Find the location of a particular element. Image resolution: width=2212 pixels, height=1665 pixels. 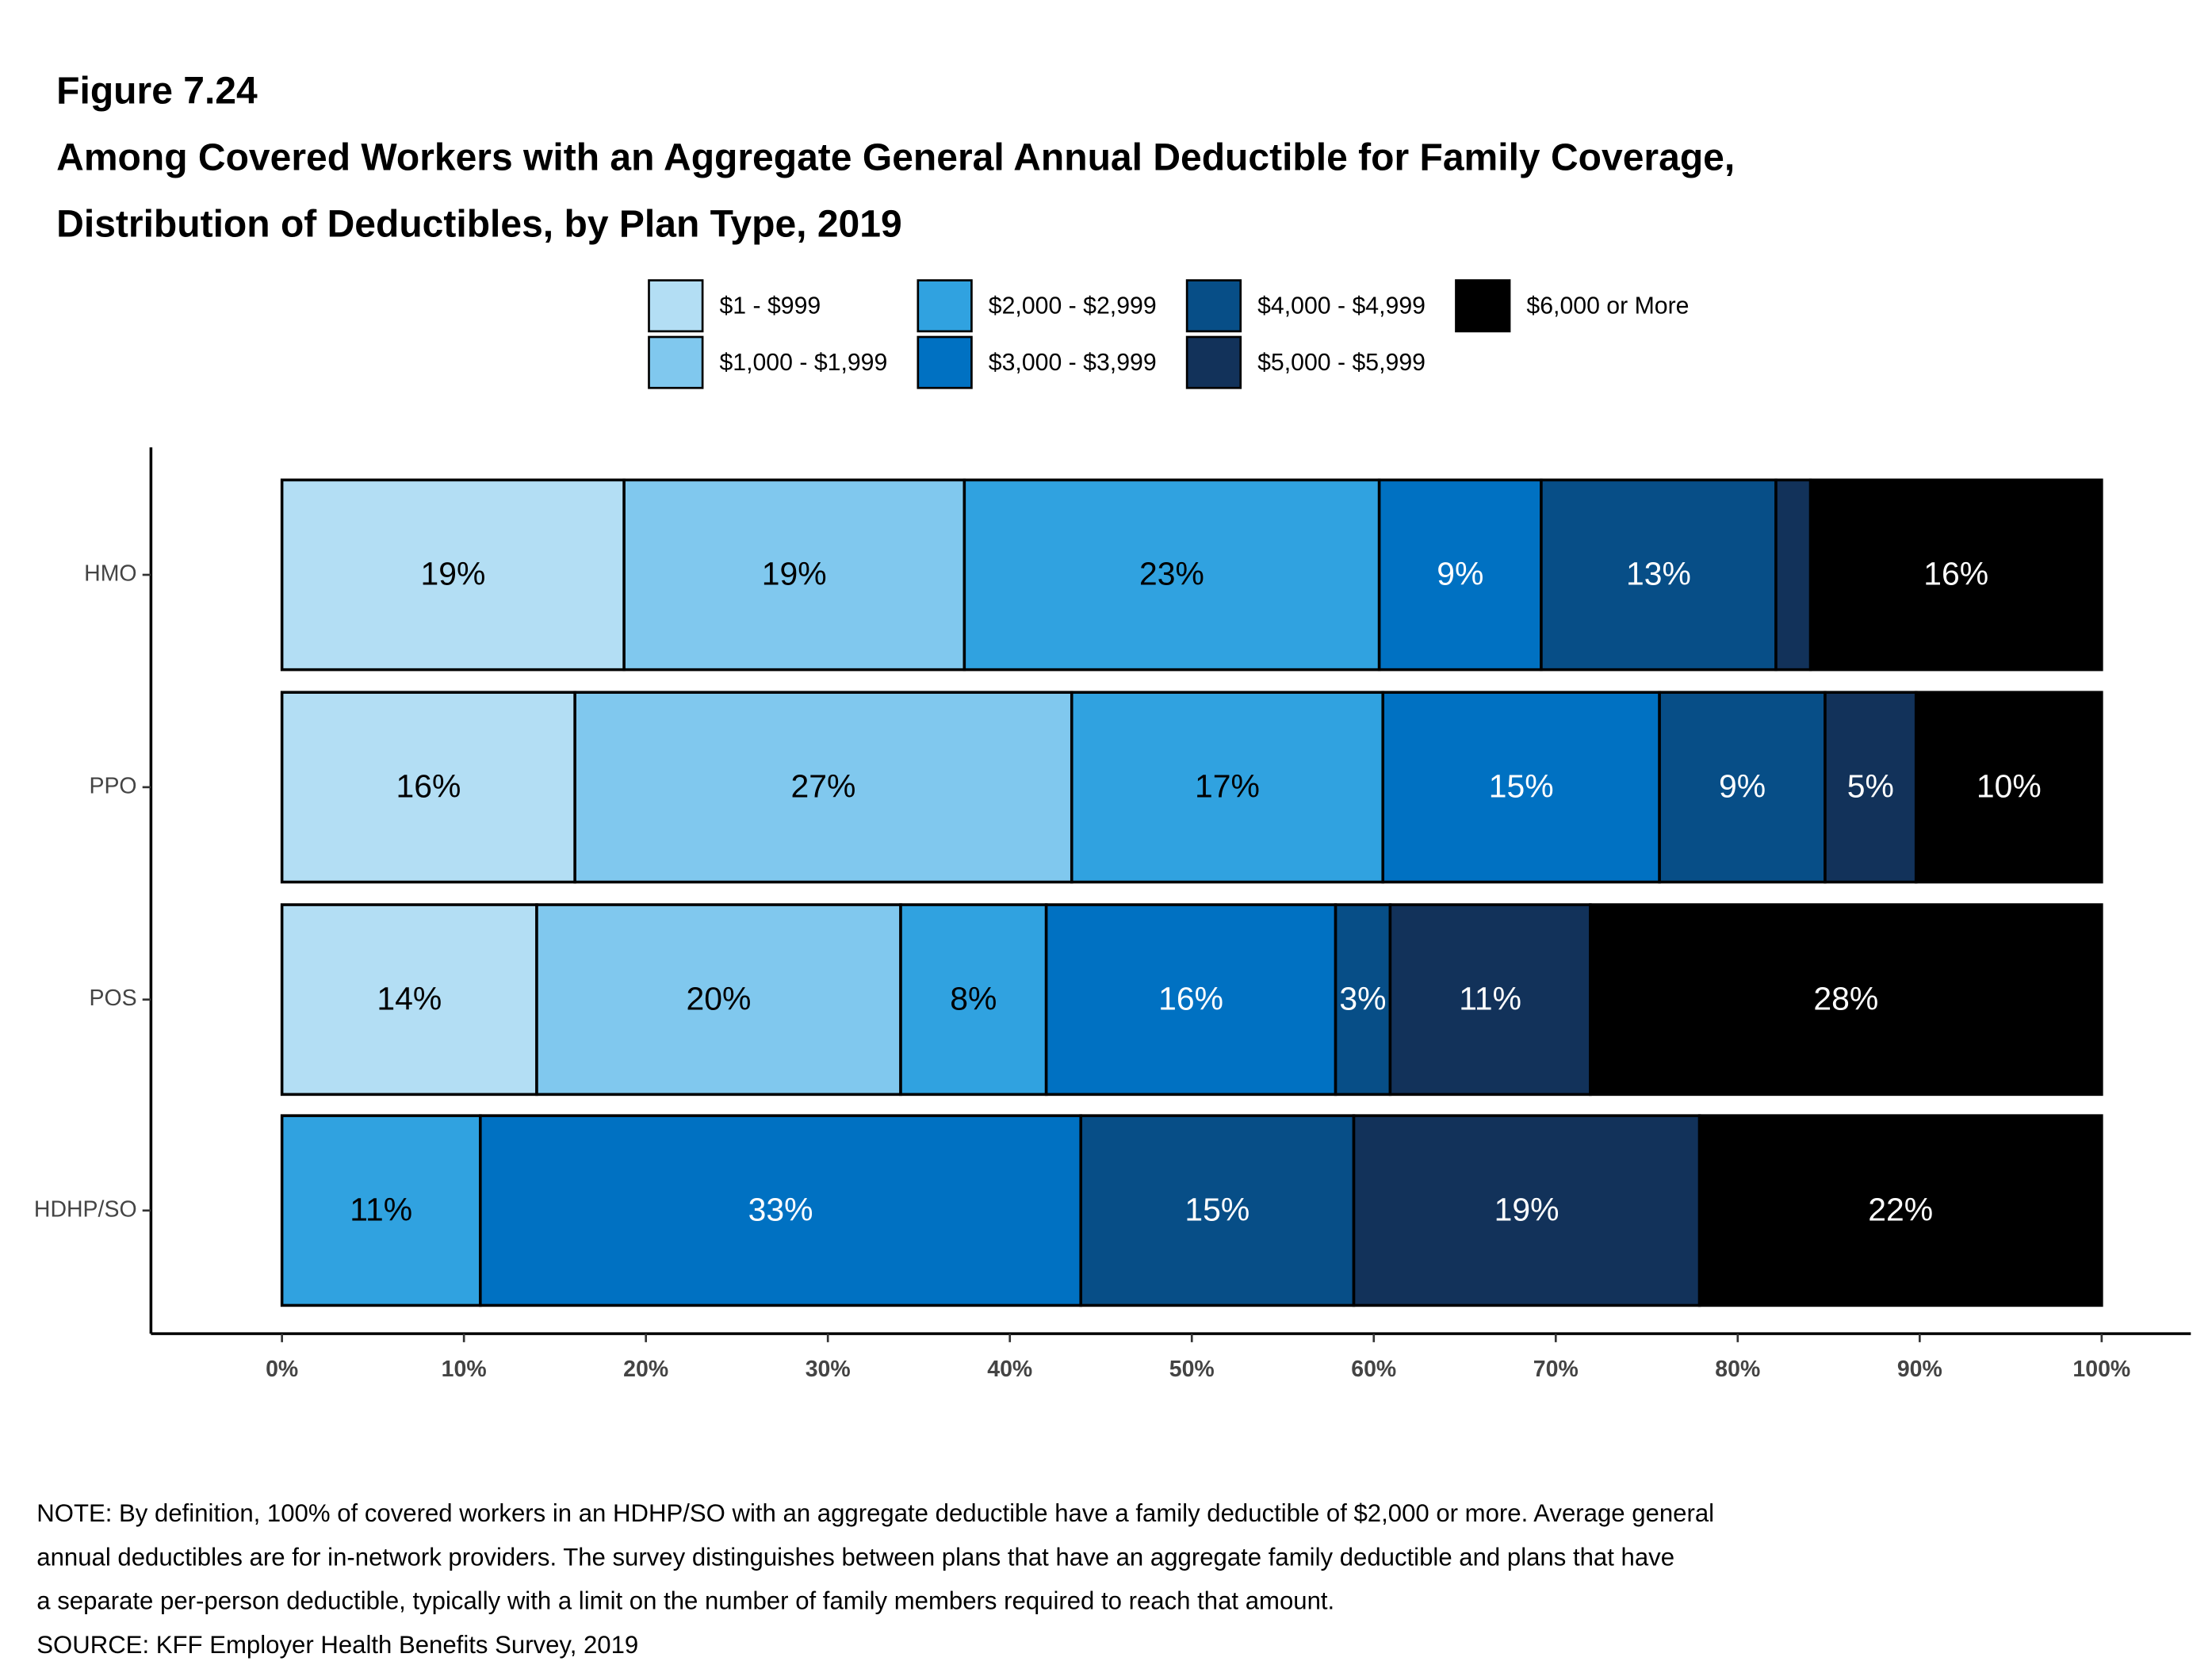

data-label: 14% is located at coordinates (409, 998).